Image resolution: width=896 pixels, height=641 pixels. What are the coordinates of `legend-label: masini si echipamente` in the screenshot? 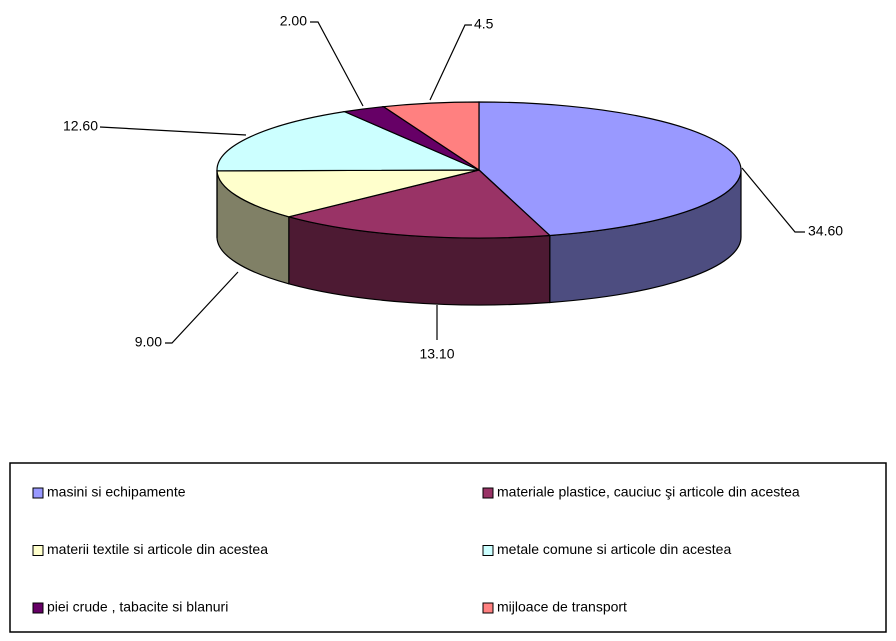 It's located at (116, 492).